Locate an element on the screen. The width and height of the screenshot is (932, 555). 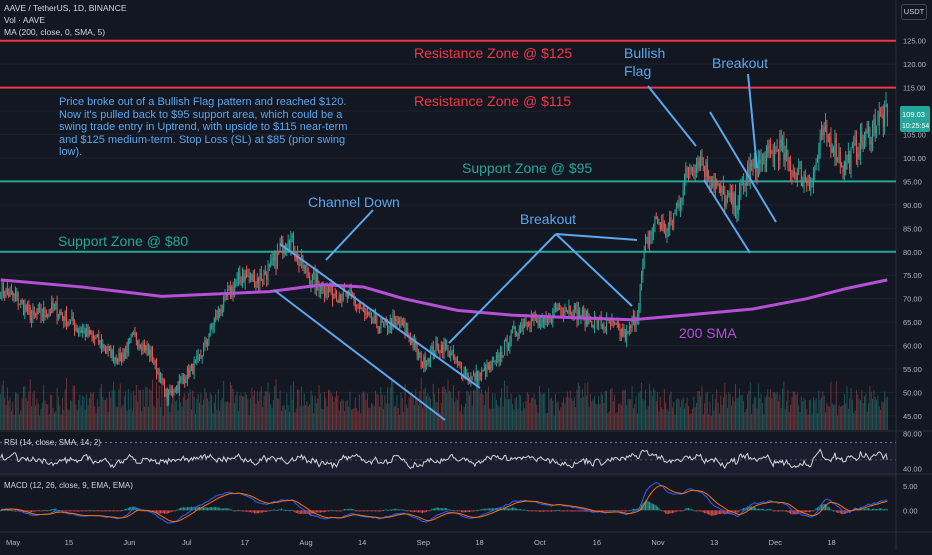
x-tick-label: Nov is located at coordinates (658, 542).